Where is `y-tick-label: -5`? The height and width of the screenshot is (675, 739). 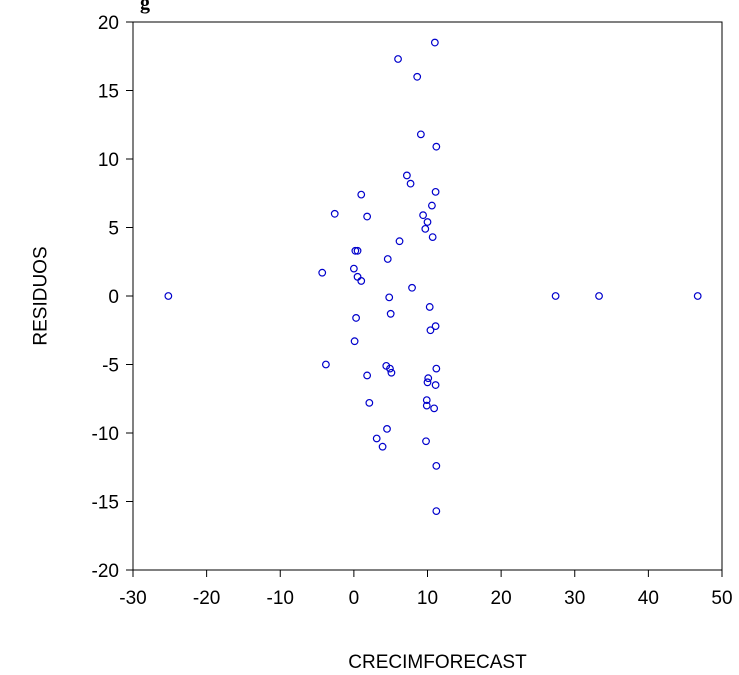
y-tick-label: -5 is located at coordinates (110, 366).